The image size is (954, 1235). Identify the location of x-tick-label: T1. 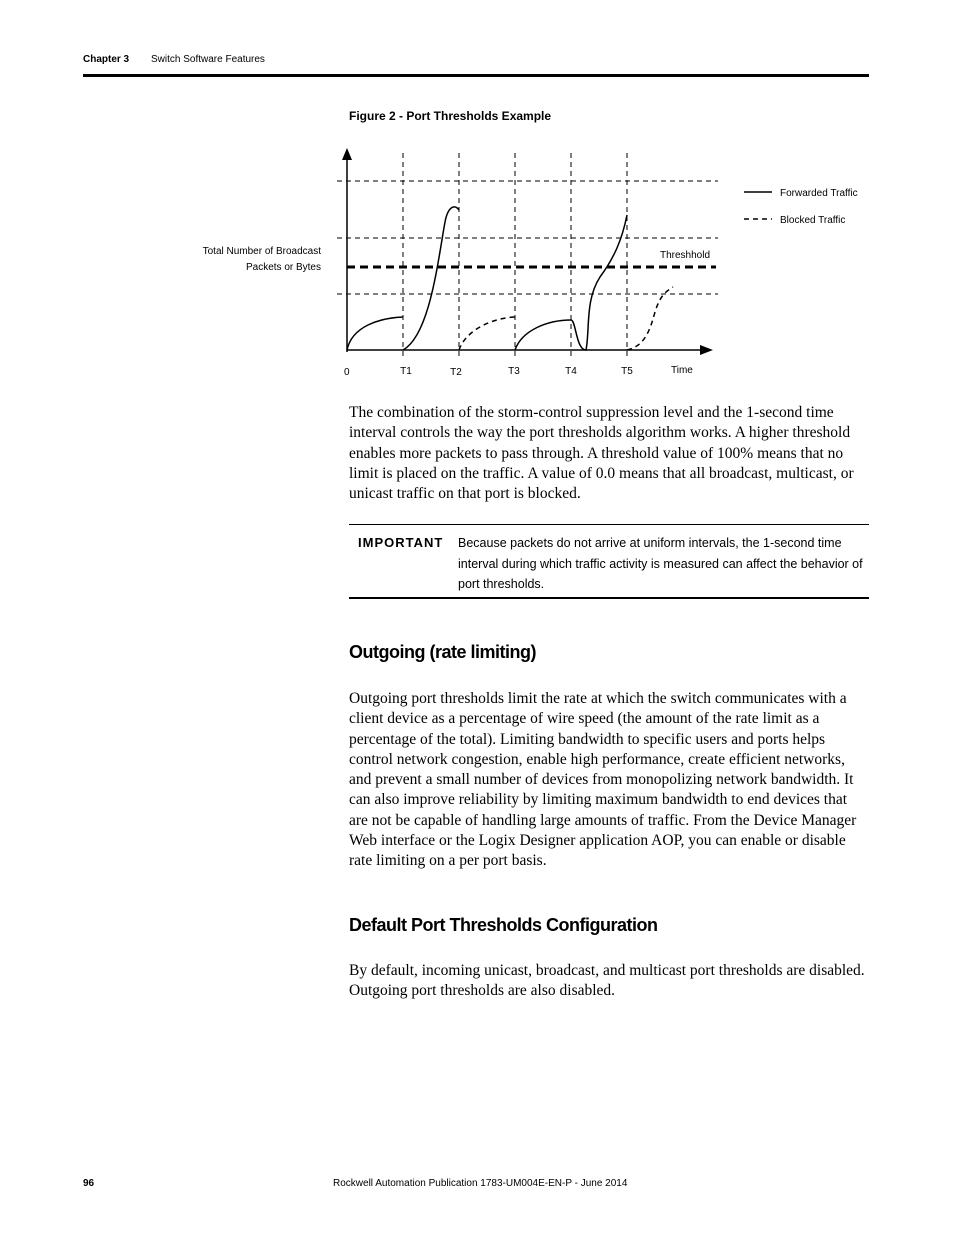
(406, 371).